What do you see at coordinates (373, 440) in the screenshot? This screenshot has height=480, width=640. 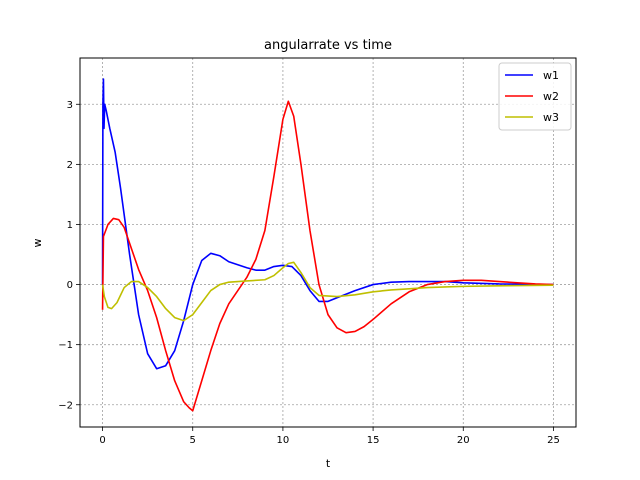 I see `x-tick-label: 15` at bounding box center [373, 440].